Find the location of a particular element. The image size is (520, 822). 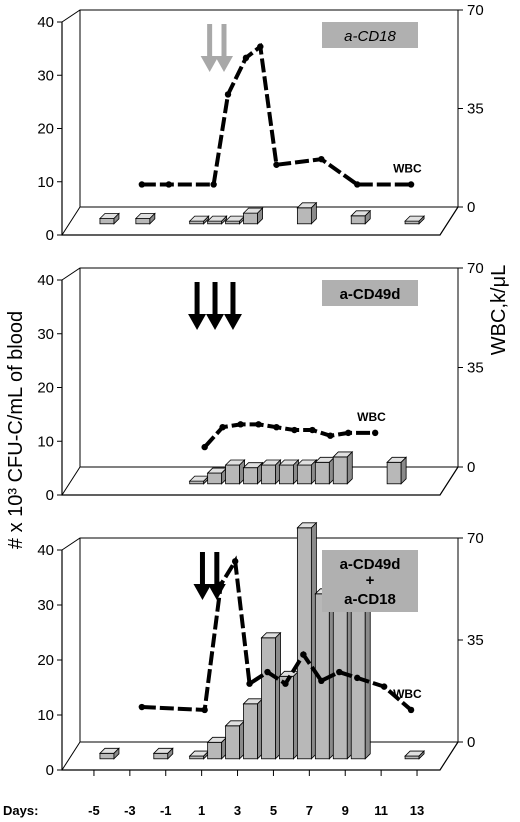

x-tick-label: -1 is located at coordinates (166, 810).